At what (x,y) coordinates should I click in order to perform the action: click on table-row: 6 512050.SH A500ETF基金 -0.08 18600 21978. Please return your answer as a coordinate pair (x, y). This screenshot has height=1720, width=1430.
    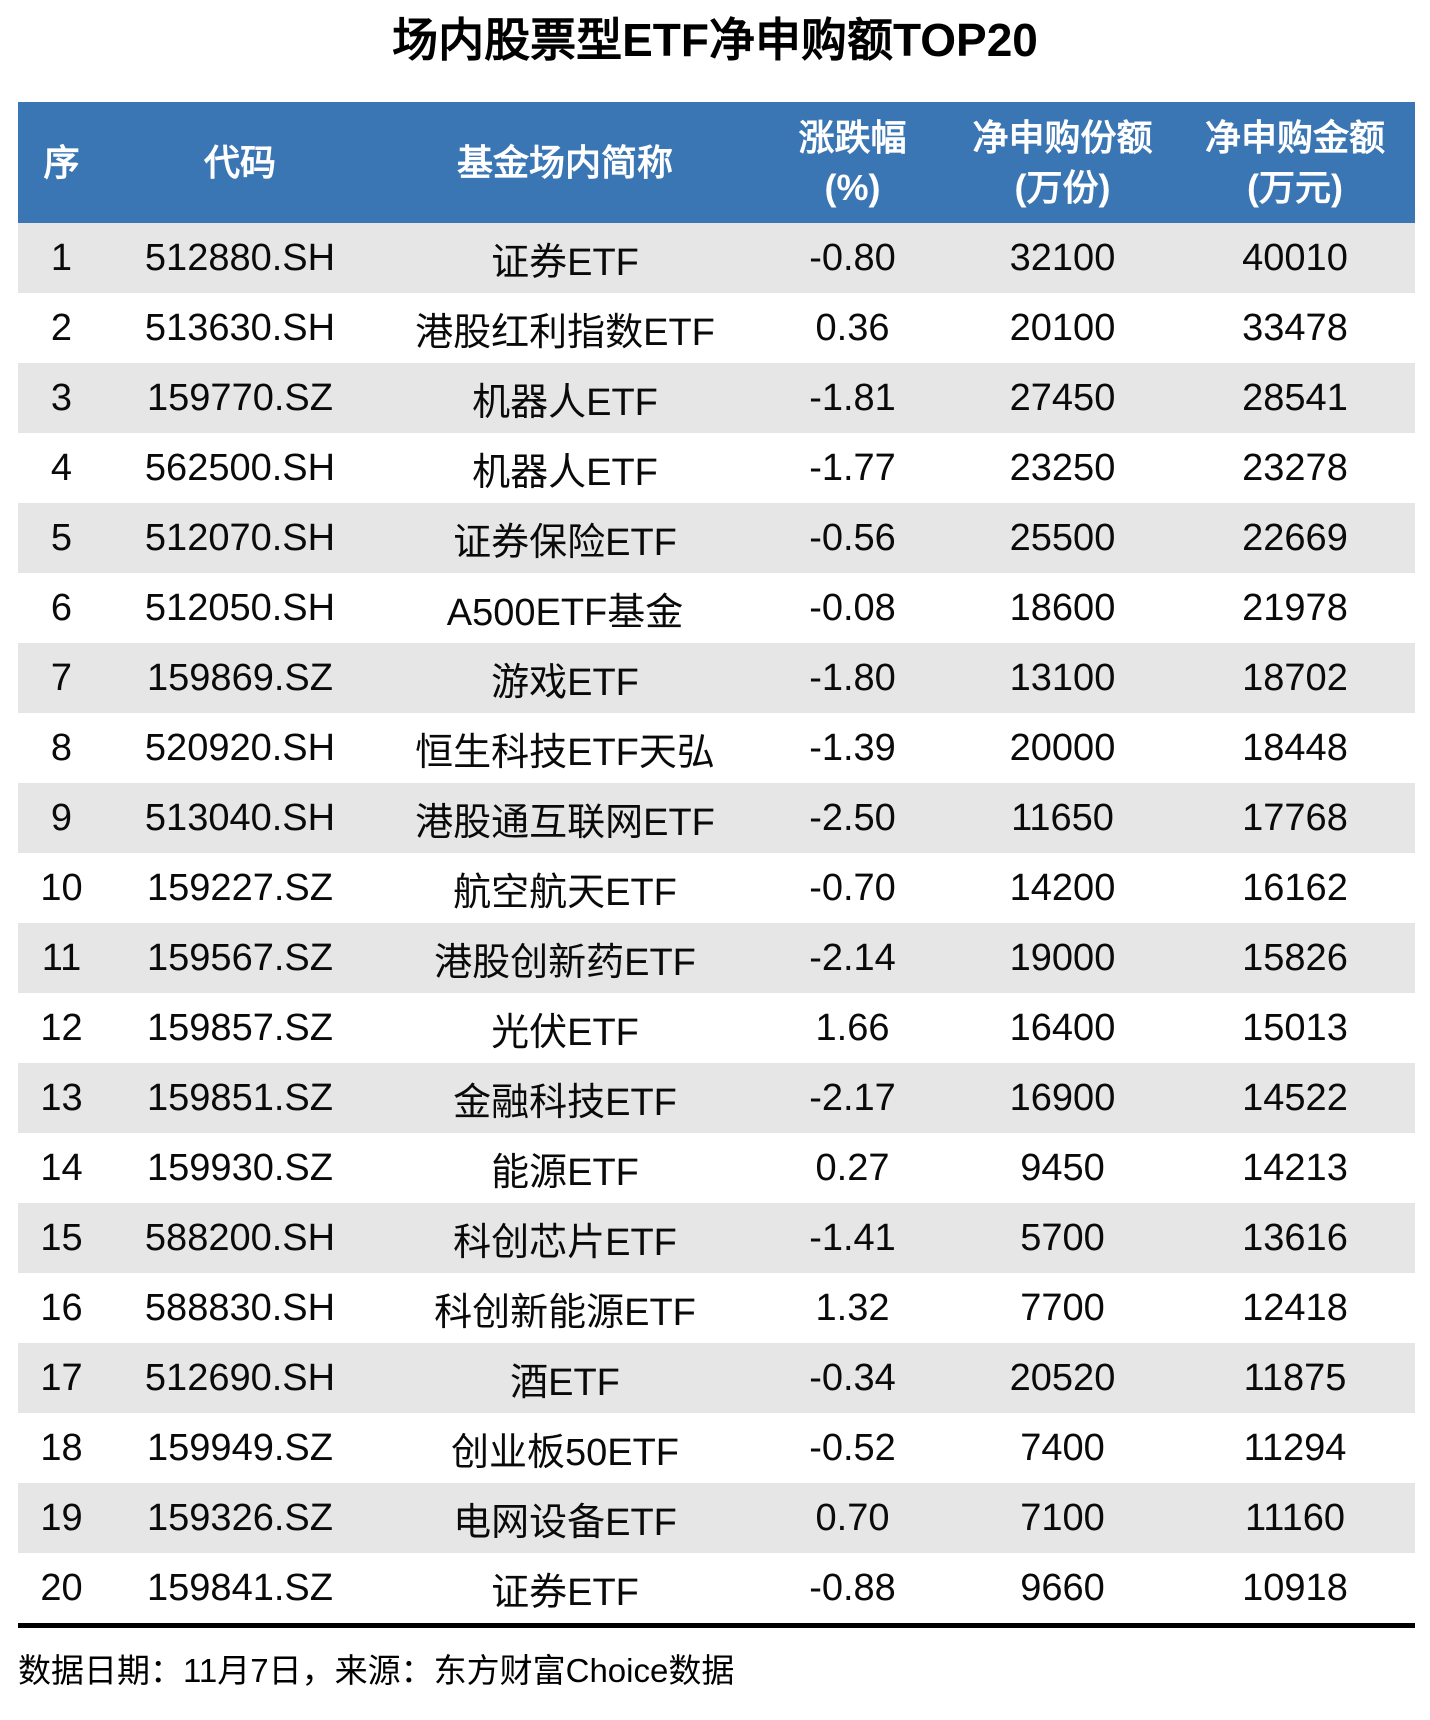
    Looking at the image, I should click on (716, 608).